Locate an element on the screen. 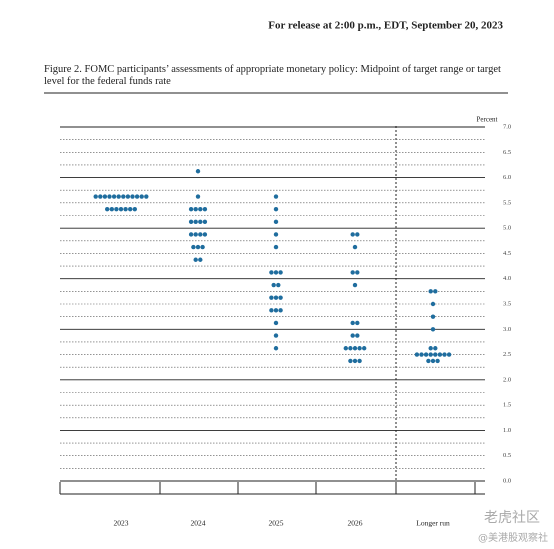 This screenshot has width=554, height=549. watermark: @美港股观察社 is located at coordinates (513, 537).